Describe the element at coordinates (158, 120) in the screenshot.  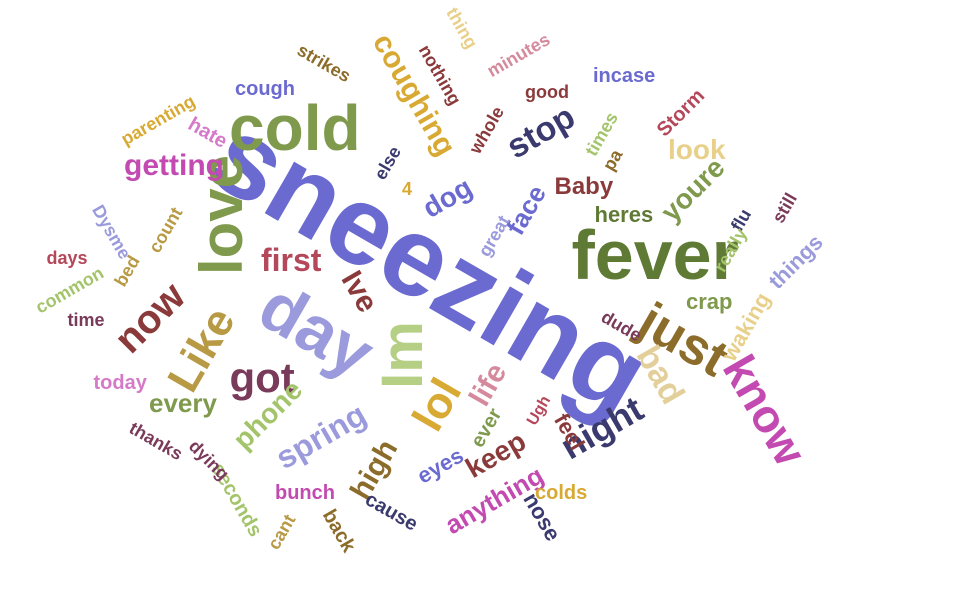
I see `word-parenting: parenting` at that location.